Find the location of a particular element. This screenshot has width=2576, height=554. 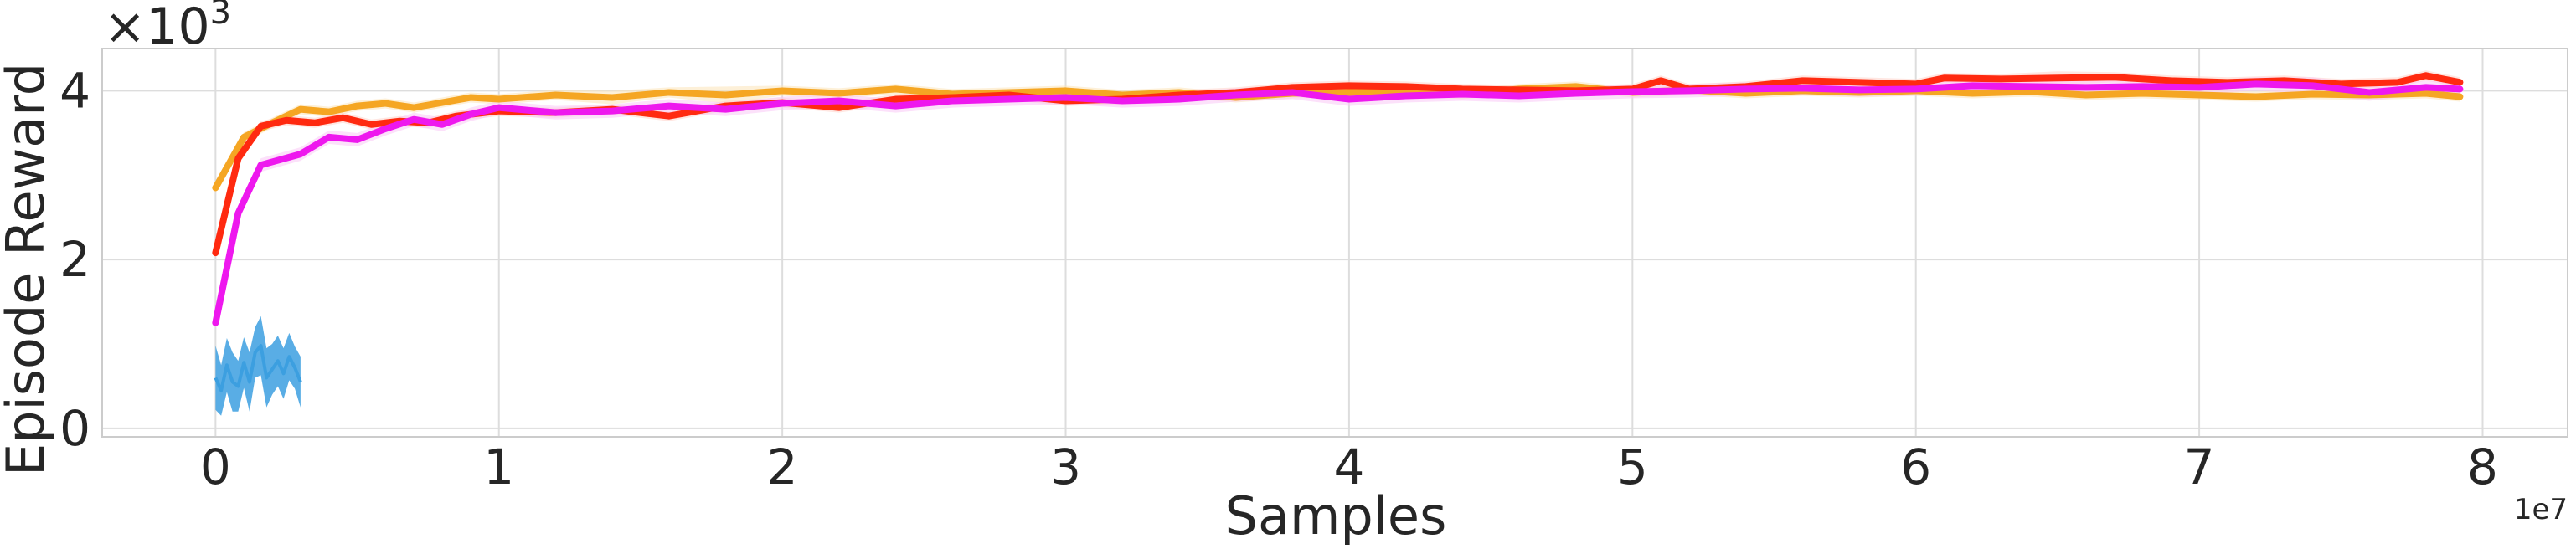

x-offset-label: 1e7 is located at coordinates (2541, 510).